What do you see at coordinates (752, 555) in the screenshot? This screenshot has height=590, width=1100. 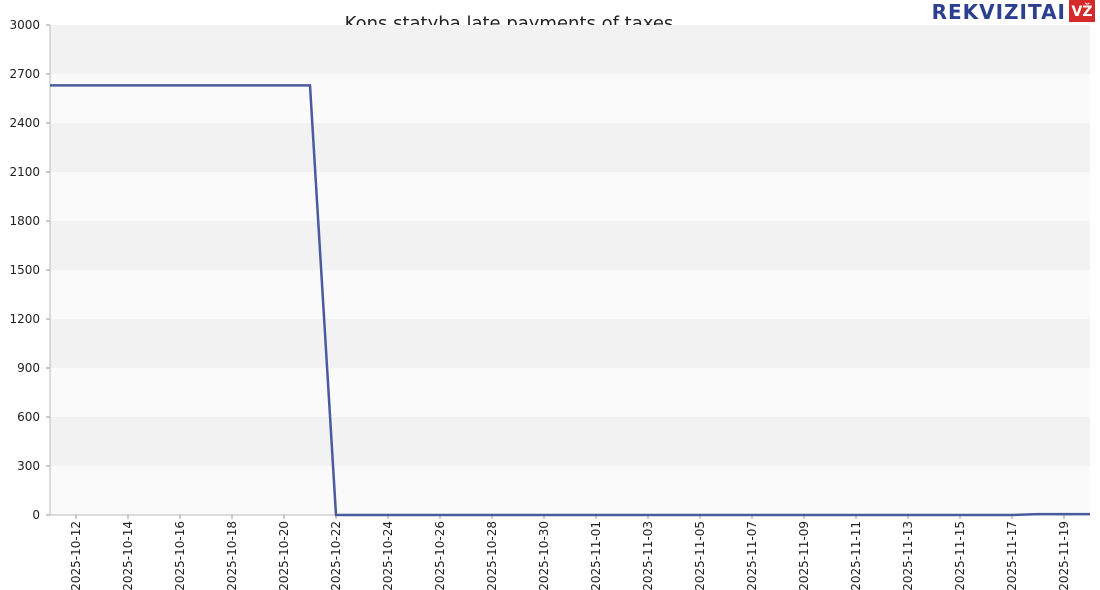 I see `x-tick-label: 2025-11-07` at bounding box center [752, 555].